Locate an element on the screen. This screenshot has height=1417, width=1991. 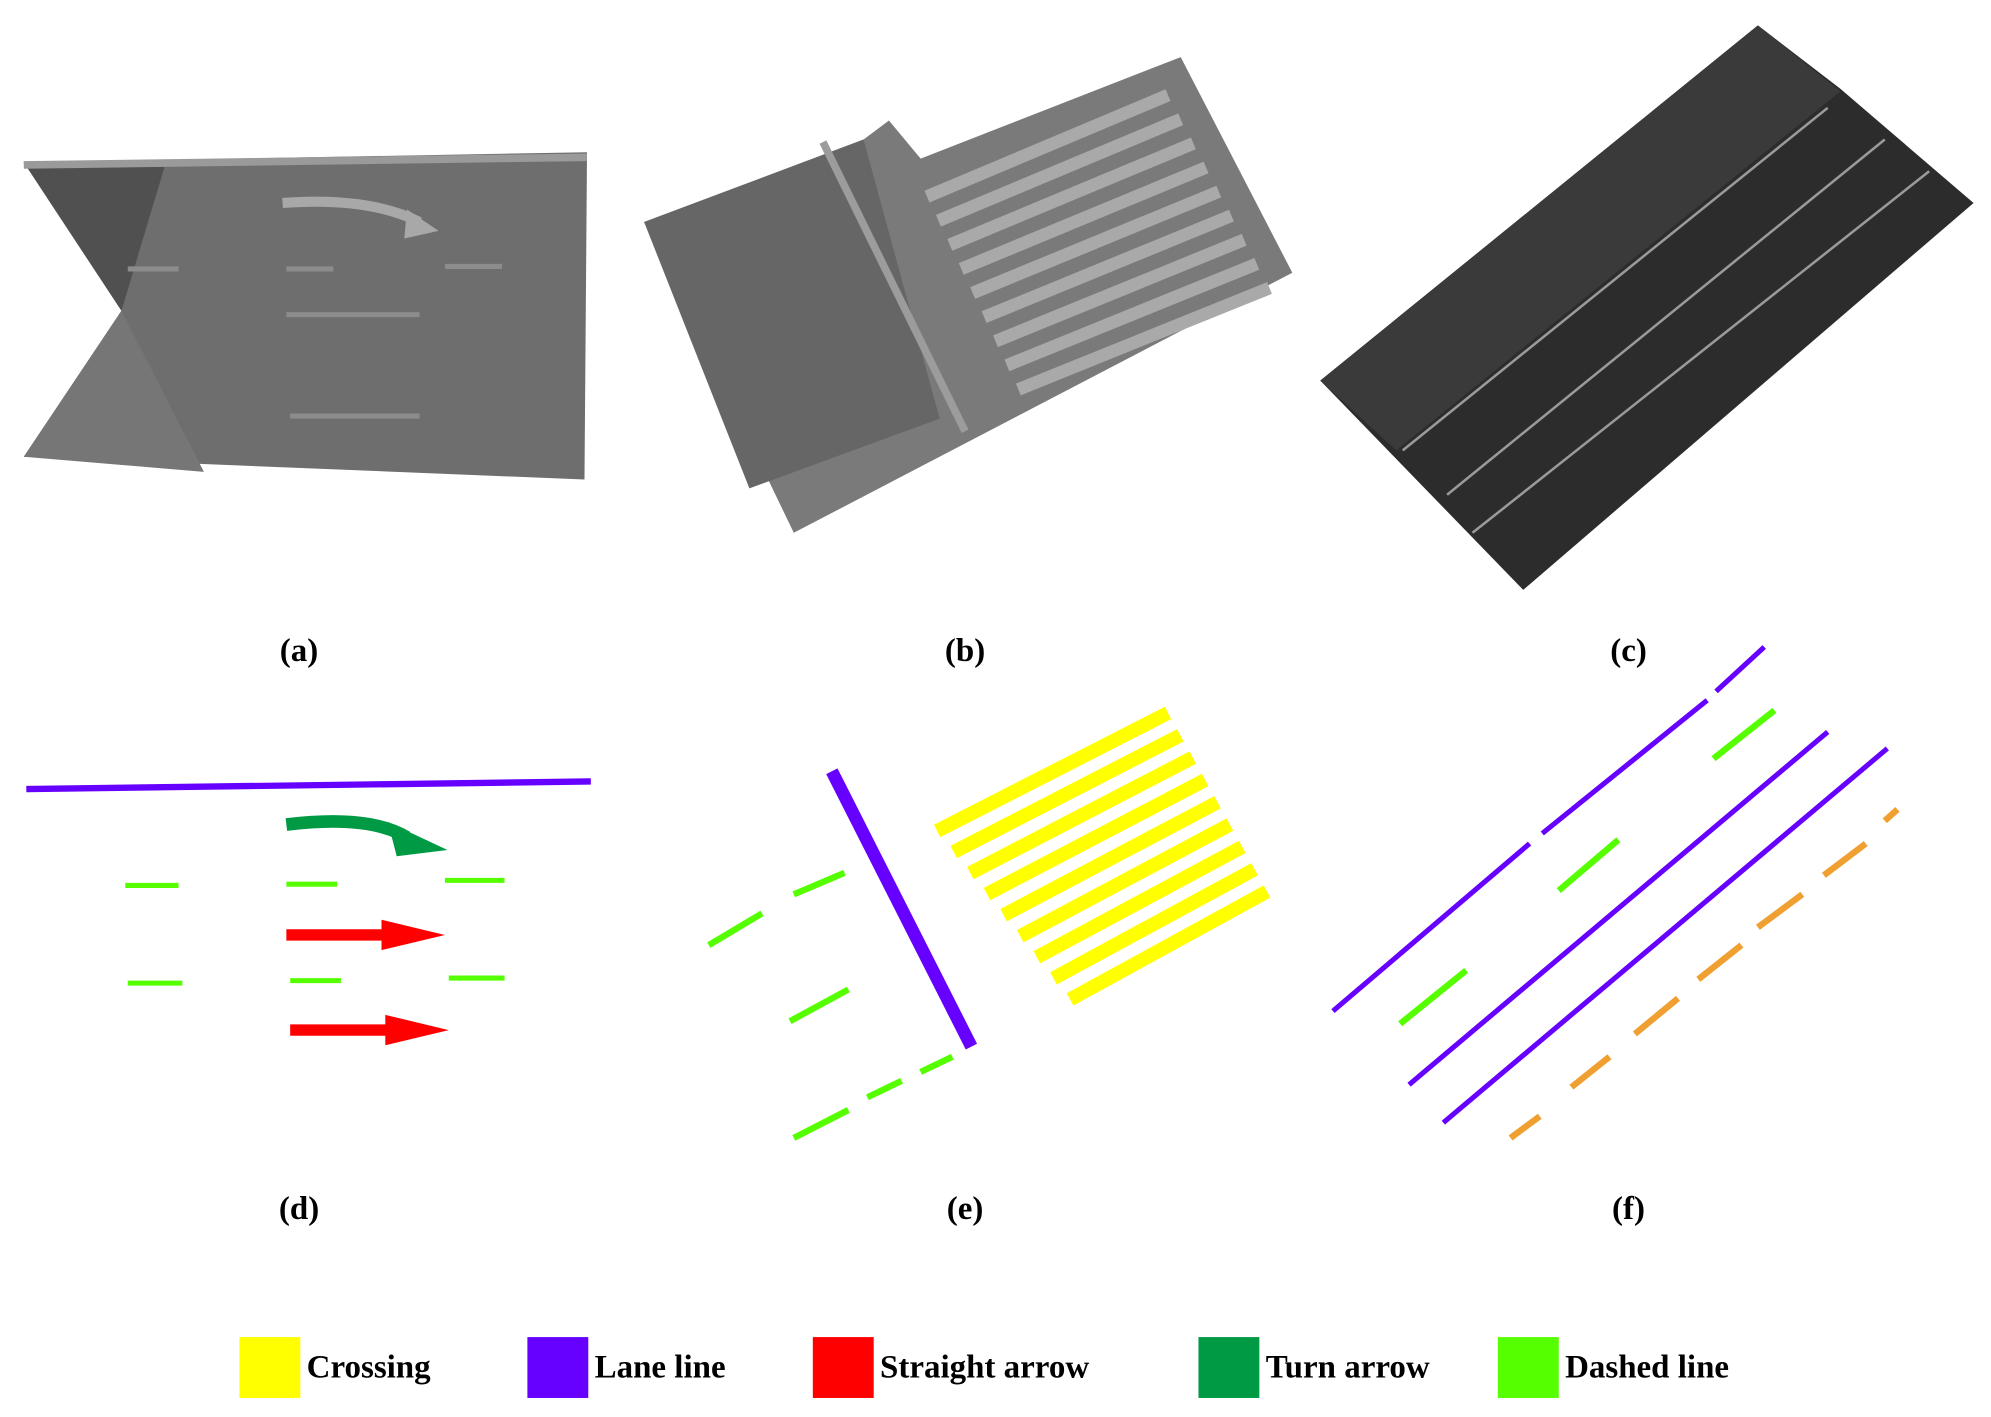
panel-label: (a) is located at coordinates (299, 651).